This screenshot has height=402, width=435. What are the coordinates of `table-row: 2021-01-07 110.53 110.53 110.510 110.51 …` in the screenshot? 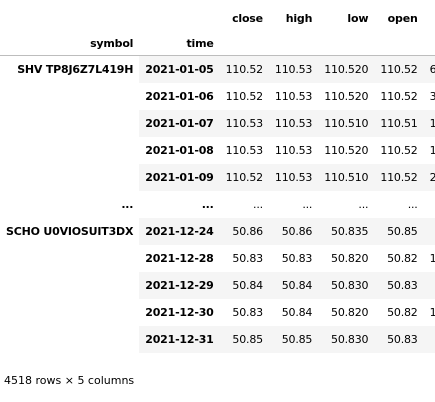 It's located at (217, 123).